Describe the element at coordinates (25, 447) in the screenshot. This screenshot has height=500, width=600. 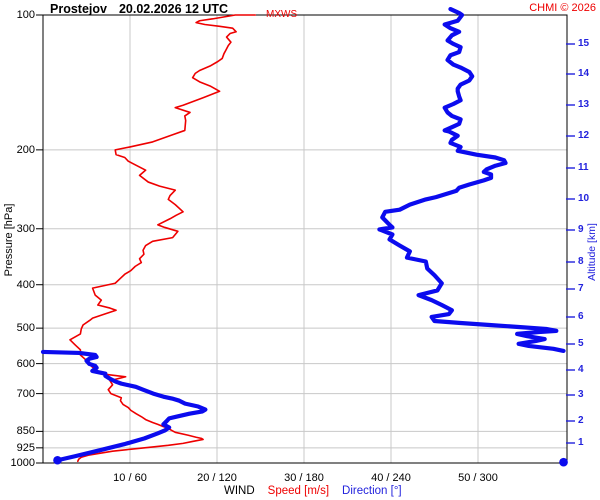
I see `pressure-tick-label: 925` at that location.